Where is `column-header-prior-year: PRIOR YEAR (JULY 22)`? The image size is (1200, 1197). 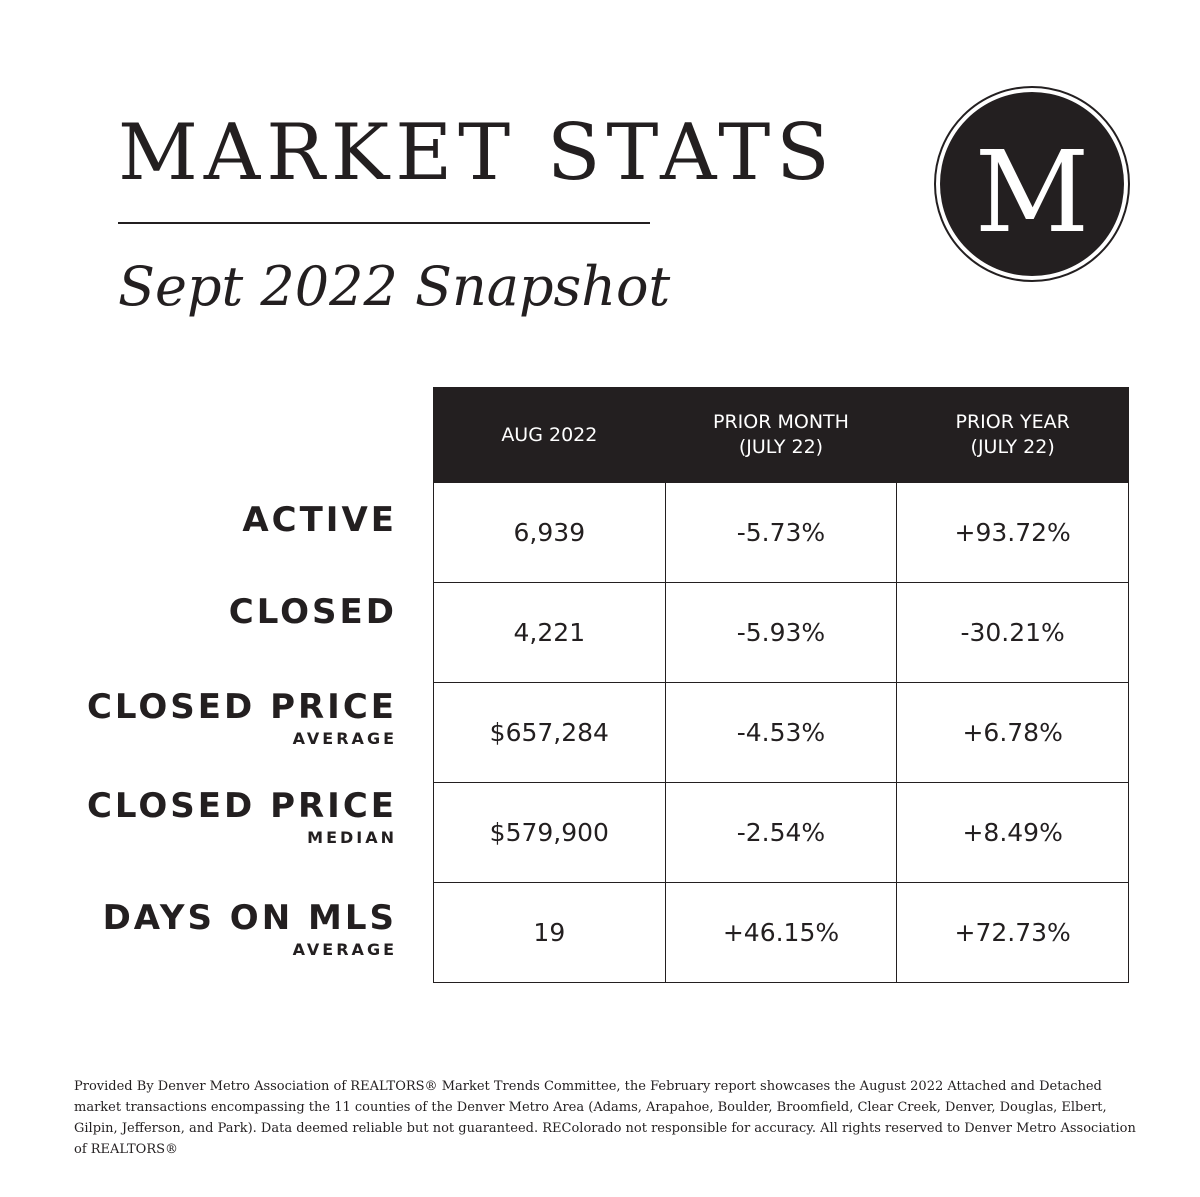 column-header-prior-year: PRIOR YEAR (JULY 22) is located at coordinates (1012, 435).